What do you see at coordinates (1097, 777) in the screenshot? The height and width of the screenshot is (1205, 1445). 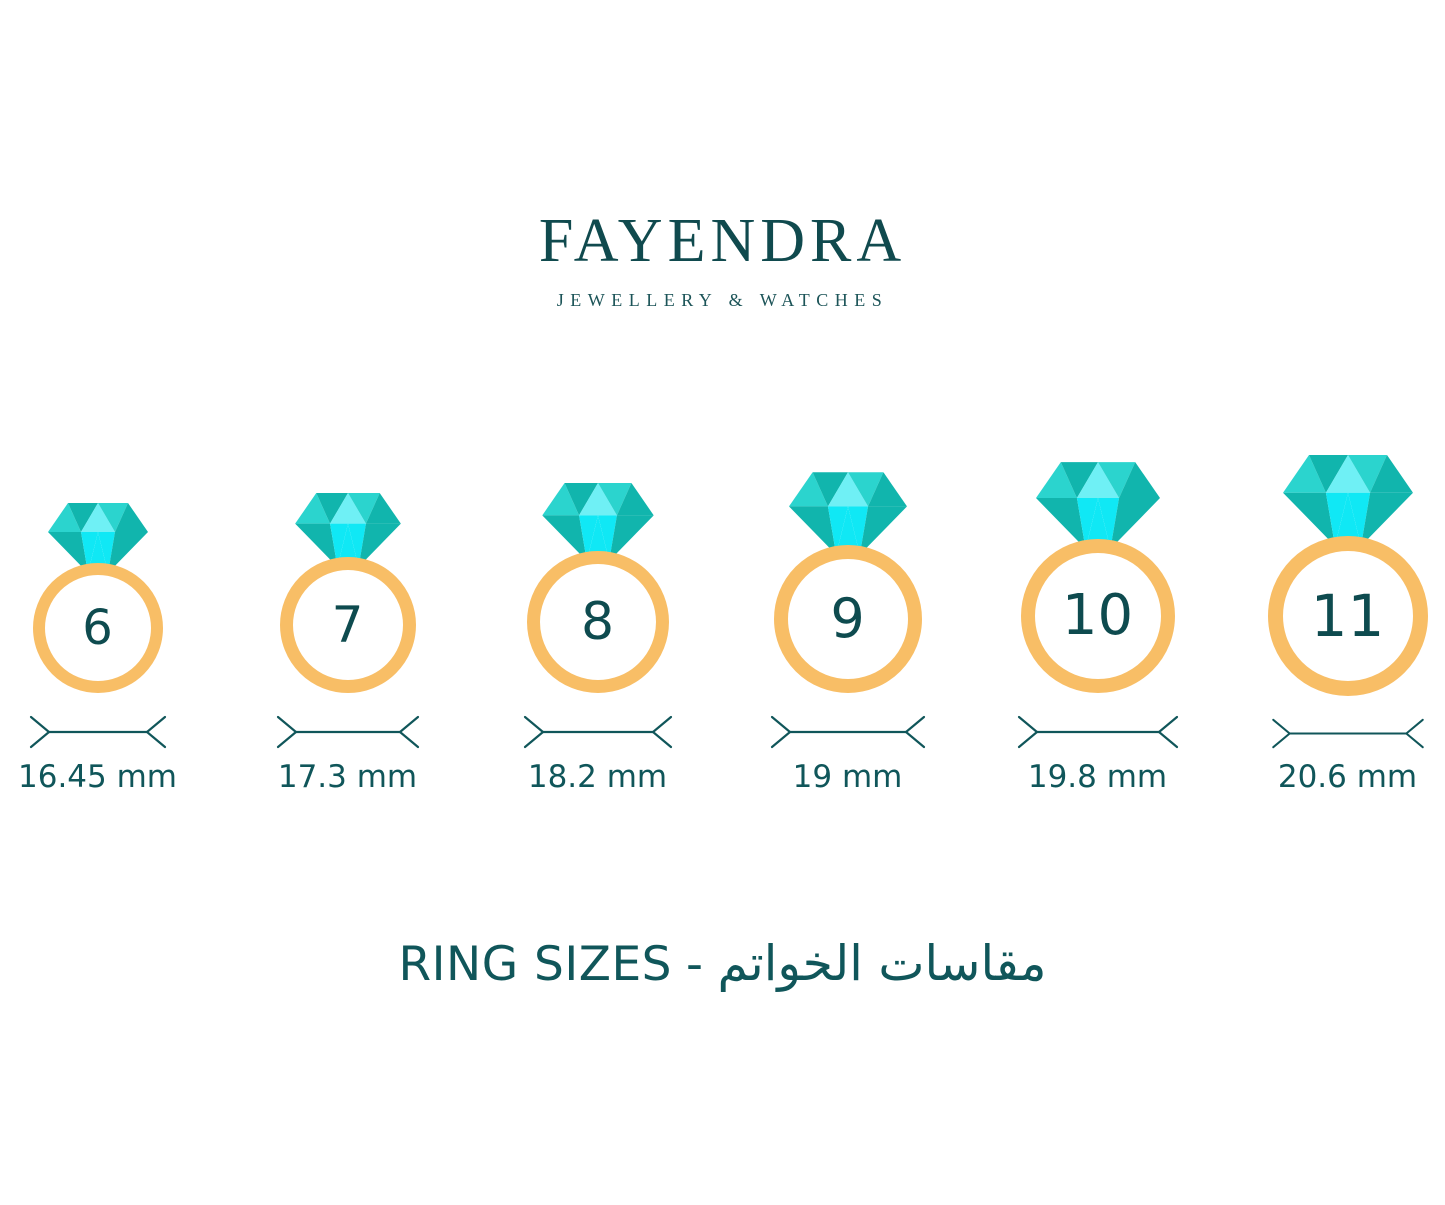 I see `ring-diameter-label: 19.8 mm` at bounding box center [1097, 777].